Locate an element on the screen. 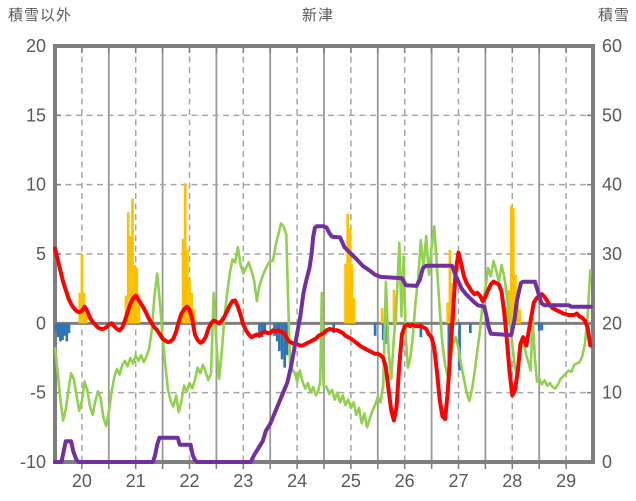 Image resolution: width=636 pixels, height=501 pixels. right-axis-tick-label: 40 is located at coordinates (612, 185).